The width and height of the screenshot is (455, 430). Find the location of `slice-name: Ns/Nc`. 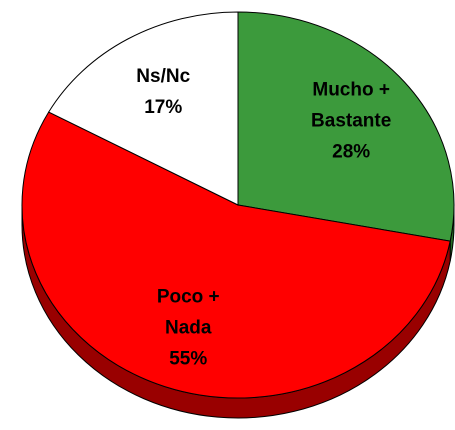

slice-name: Ns/Nc is located at coordinates (163, 77).